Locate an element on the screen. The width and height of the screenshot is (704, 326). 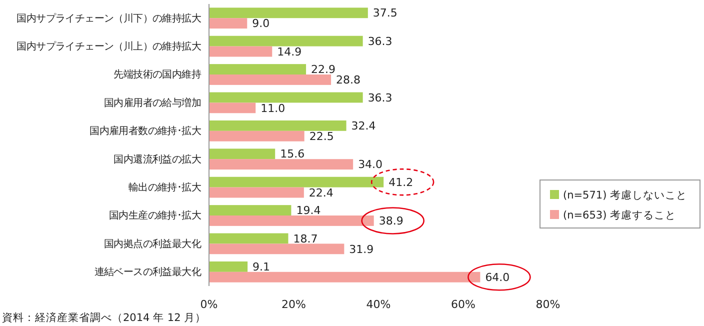
y-tick-label: 先端技術の国内維持 is located at coordinates (158, 74).